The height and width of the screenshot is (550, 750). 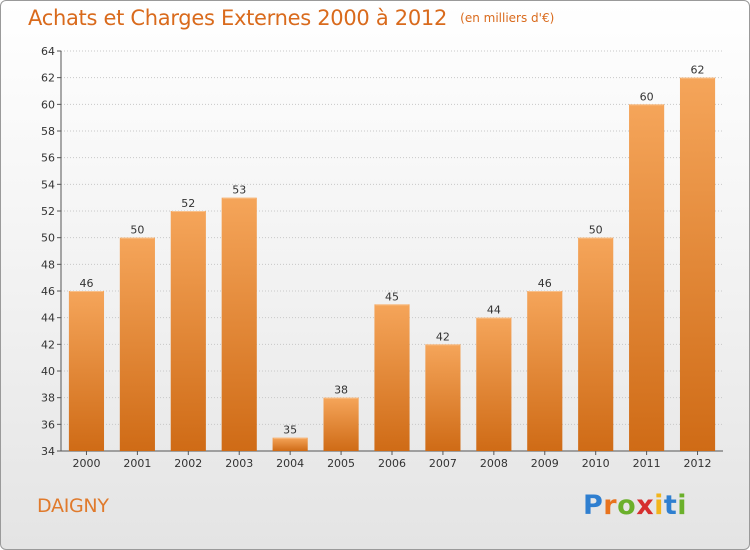 I want to click on y-tick-label: 52, so click(x=48, y=211).